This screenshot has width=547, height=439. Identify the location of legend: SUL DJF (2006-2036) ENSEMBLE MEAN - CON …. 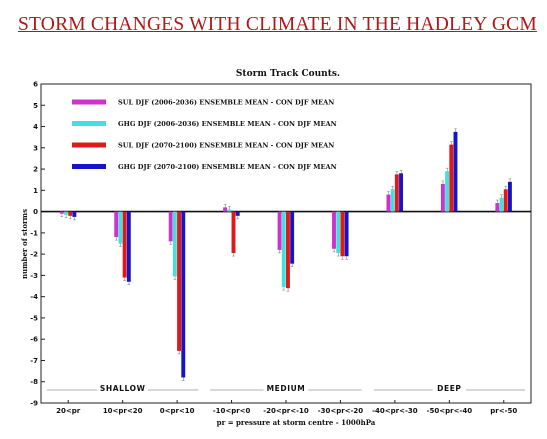
(204, 135).